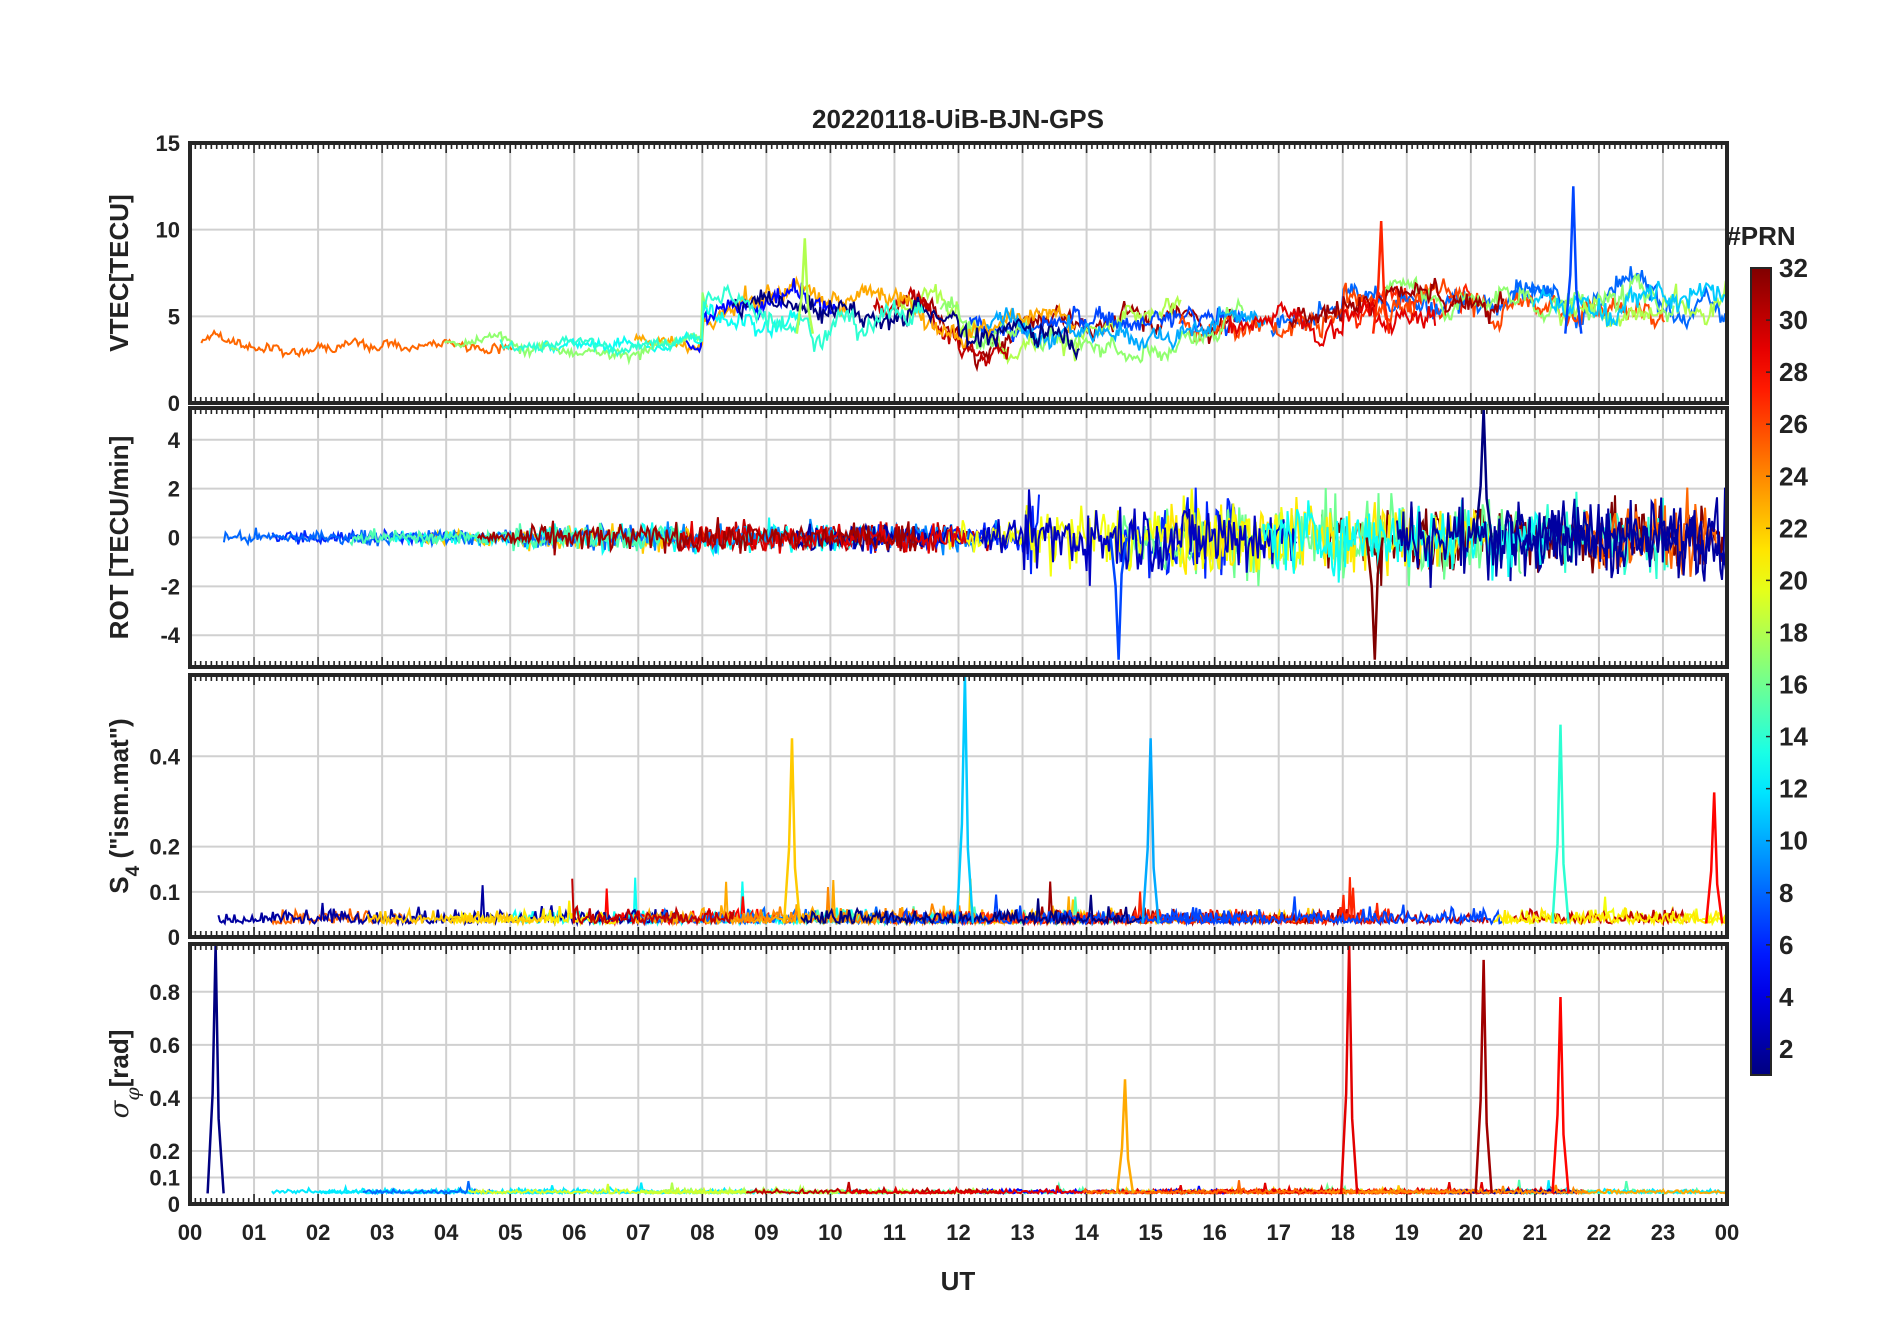  I want to click on y-tick-label-s4: 0.2, so click(164, 847).